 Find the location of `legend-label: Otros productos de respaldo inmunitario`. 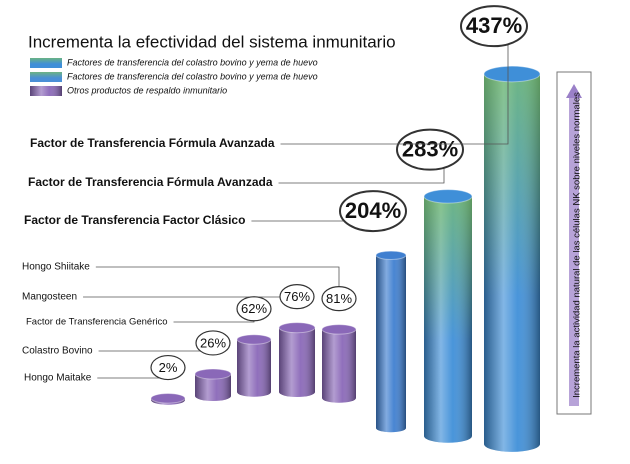

legend-label: Otros productos de respaldo inmunitario is located at coordinates (147, 90).